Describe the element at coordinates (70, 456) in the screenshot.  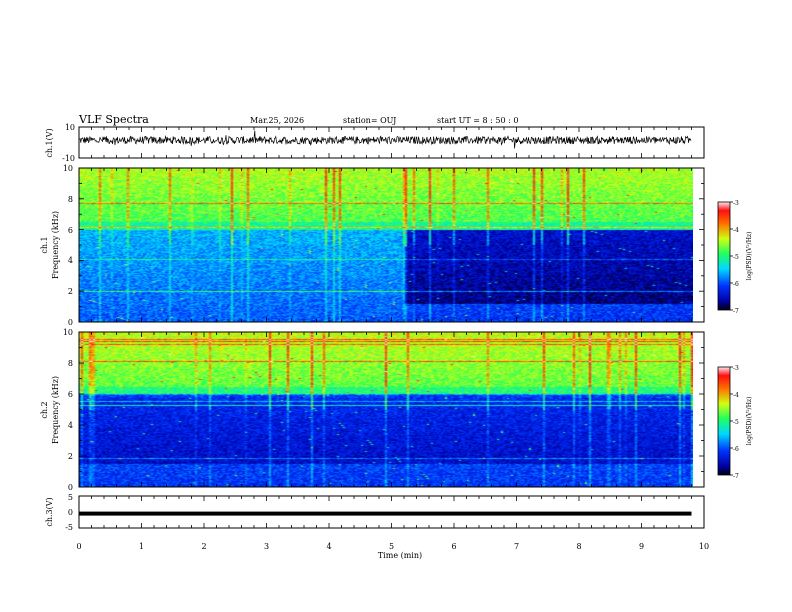
I see `spec2-ytick-2: 2` at that location.